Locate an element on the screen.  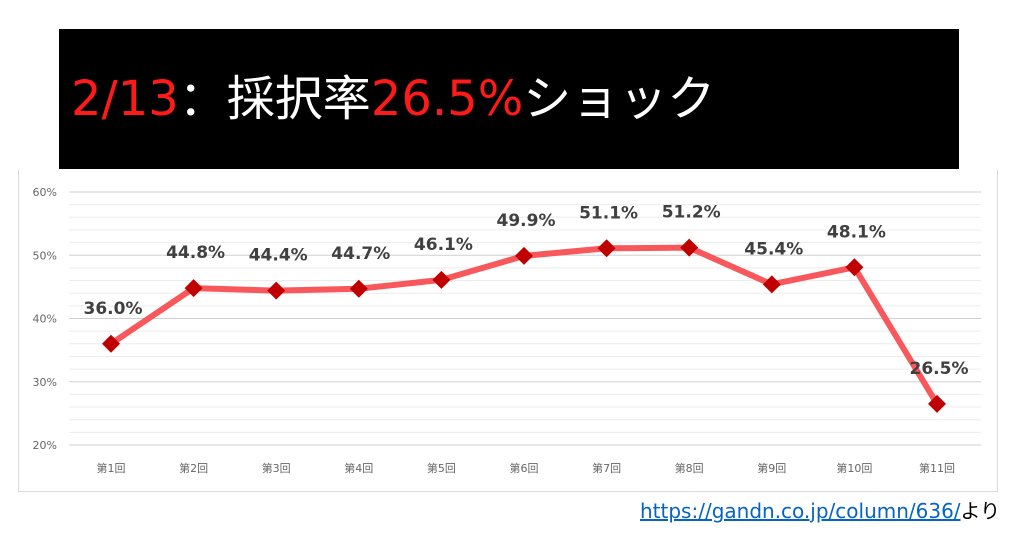
data-label: 49.9% is located at coordinates (526, 221).